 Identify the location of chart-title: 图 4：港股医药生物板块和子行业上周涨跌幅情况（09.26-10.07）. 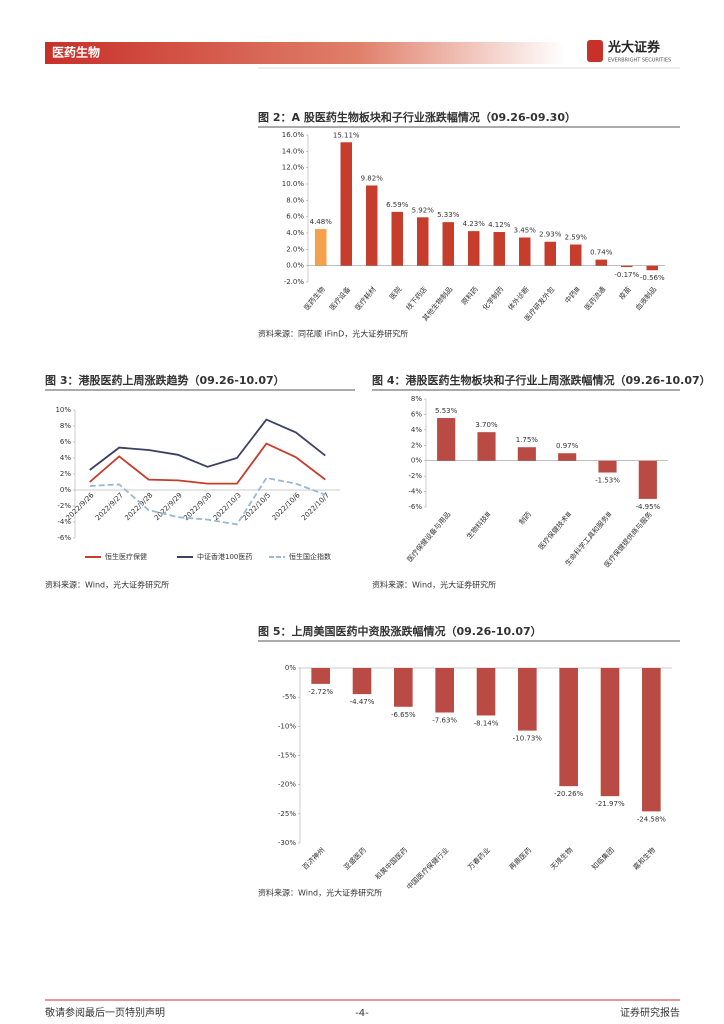
(541, 380).